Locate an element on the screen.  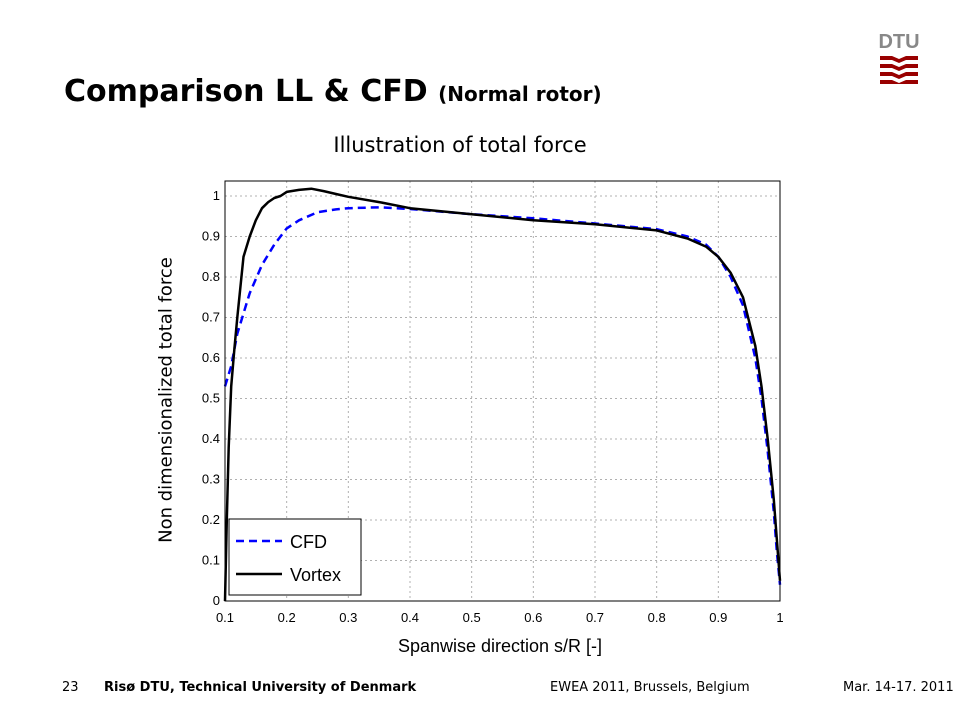
legend-cfd-label: CFD is located at coordinates (308, 542).